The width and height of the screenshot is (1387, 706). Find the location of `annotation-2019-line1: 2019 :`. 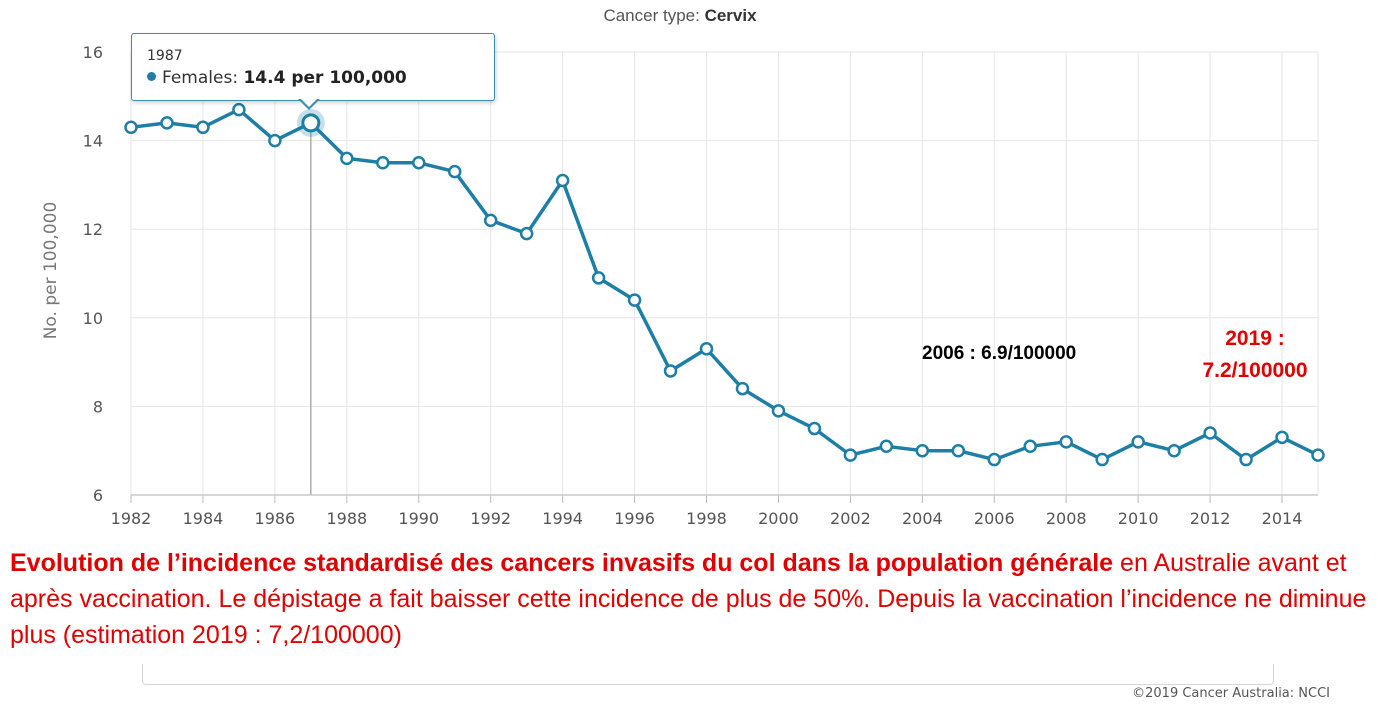

annotation-2019-line1: 2019 : is located at coordinates (1255, 338).